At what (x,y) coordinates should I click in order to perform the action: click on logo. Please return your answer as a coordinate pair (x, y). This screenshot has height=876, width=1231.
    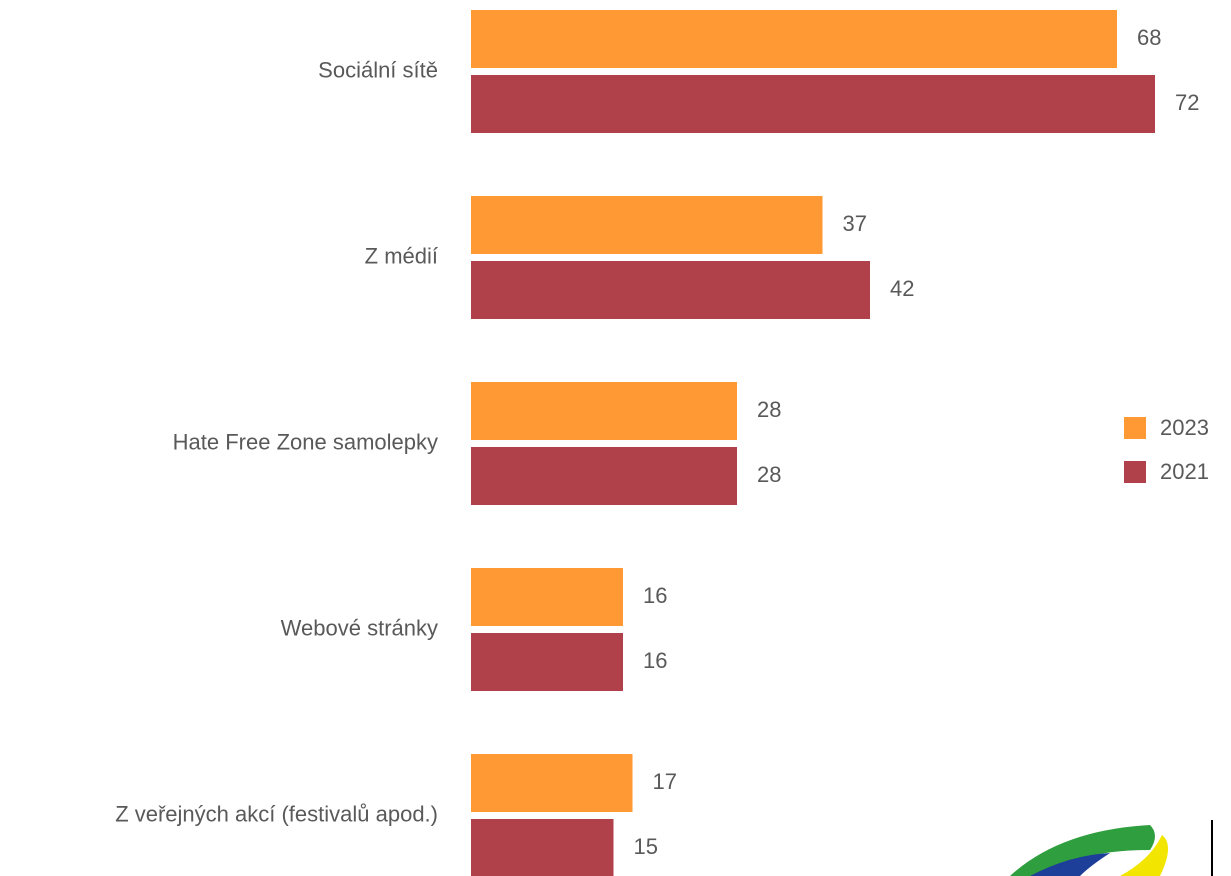
    Looking at the image, I should click on (1111, 848).